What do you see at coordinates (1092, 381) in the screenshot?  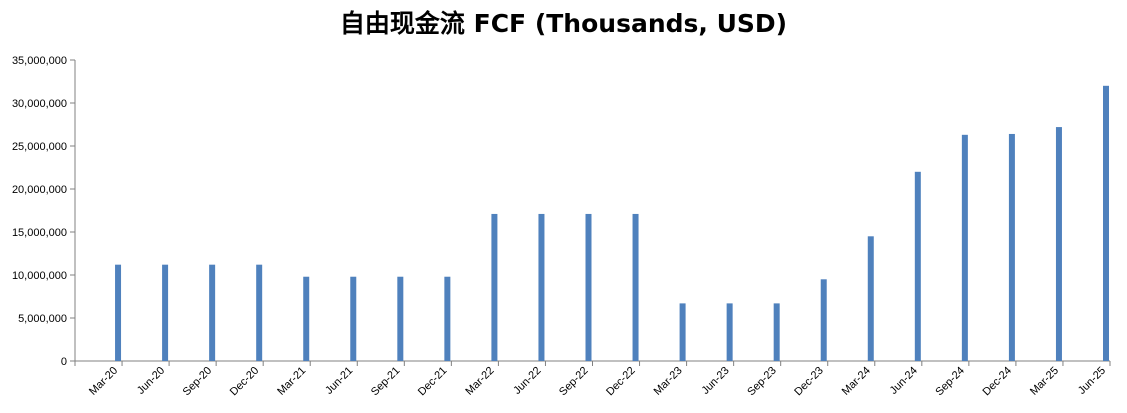 I see `x-tick-label: Jun-25` at bounding box center [1092, 381].